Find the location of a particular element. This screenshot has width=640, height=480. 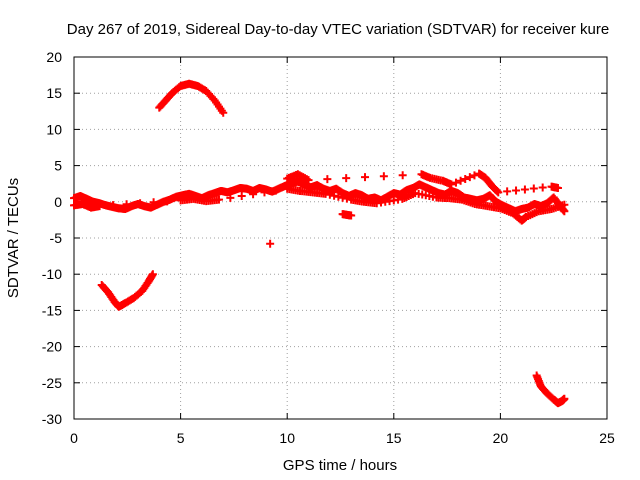

y-tick-label: 15 is located at coordinates (54, 93).